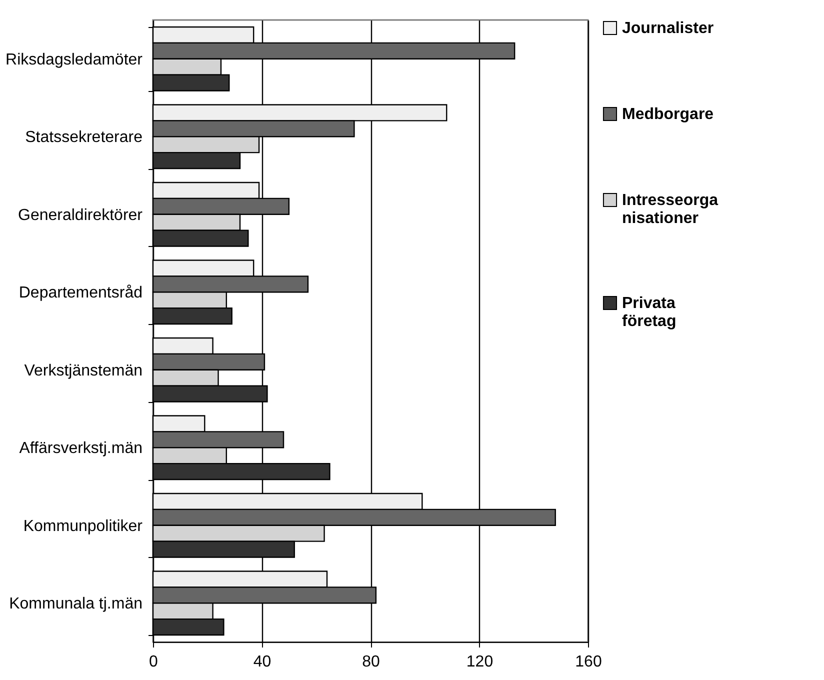 This screenshot has width=824, height=680. What do you see at coordinates (588, 662) in the screenshot?
I see `x-tick-label: 160` at bounding box center [588, 662].